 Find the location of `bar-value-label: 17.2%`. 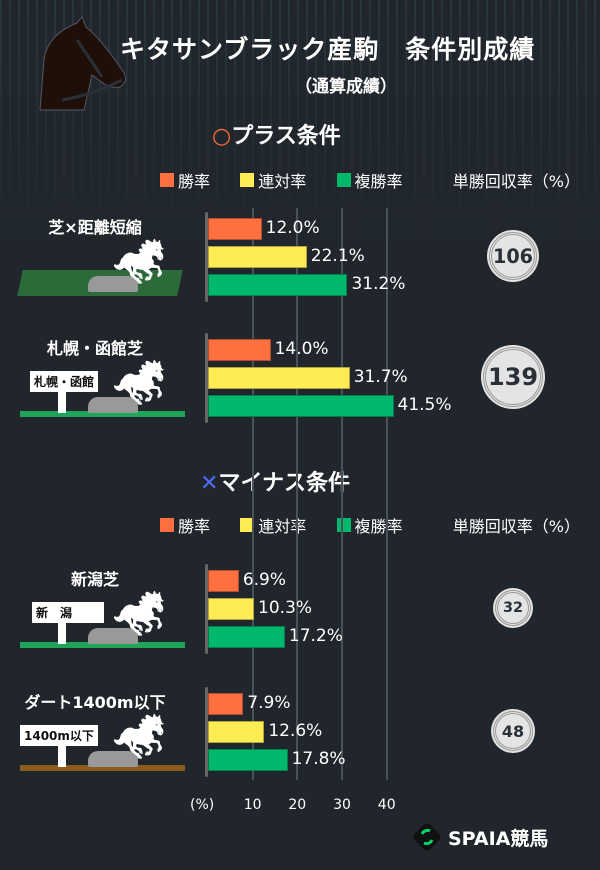

bar-value-label: 17.2% is located at coordinates (315, 636).